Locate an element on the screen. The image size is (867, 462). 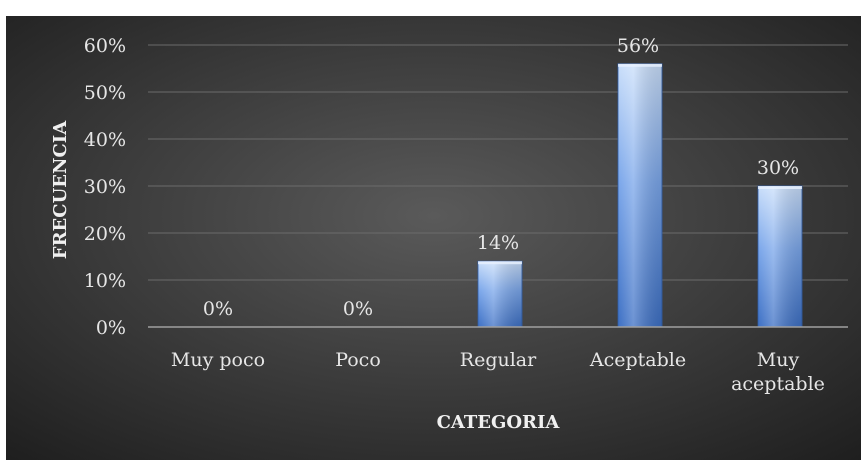
x-axis-categories: Muy poco Poco Regular Aceptable Muy aceptable is located at coordinates (498, 372).